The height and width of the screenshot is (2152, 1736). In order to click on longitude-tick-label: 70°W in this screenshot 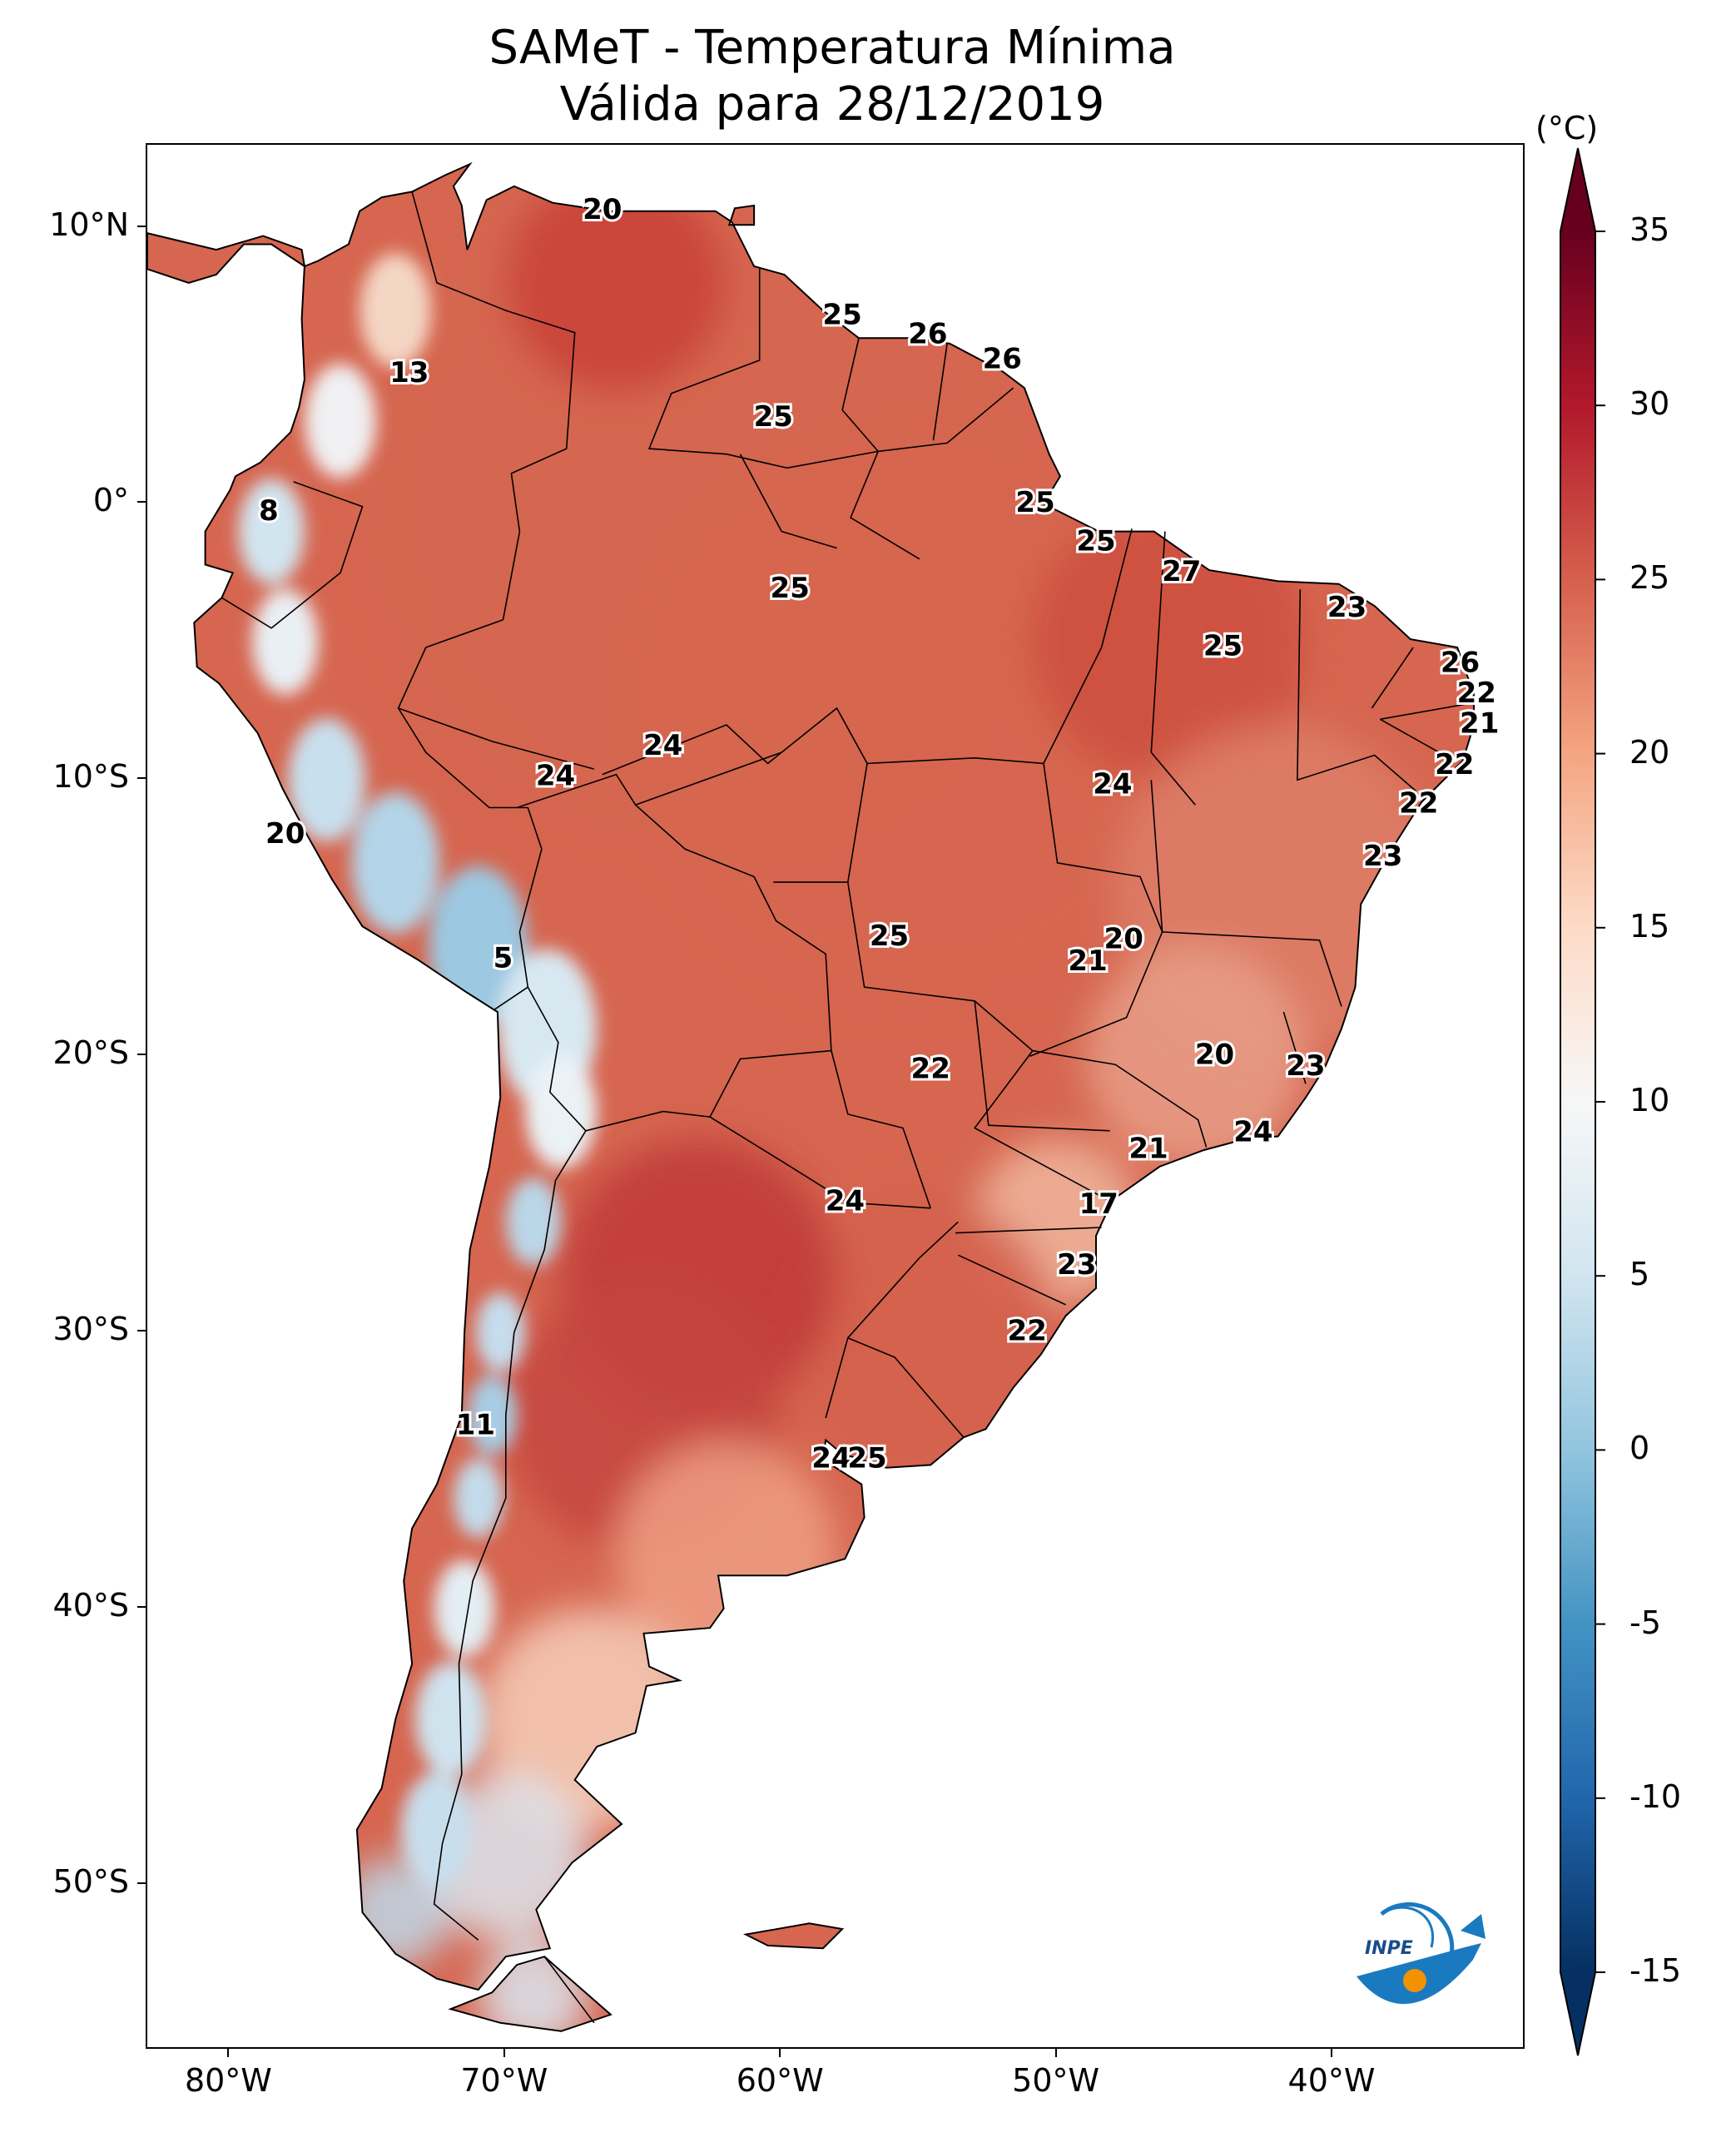, I will do `click(504, 2080)`.